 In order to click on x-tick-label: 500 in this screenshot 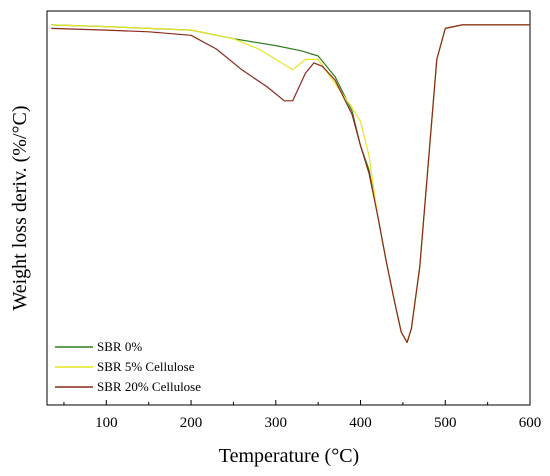, I will do `click(445, 423)`.